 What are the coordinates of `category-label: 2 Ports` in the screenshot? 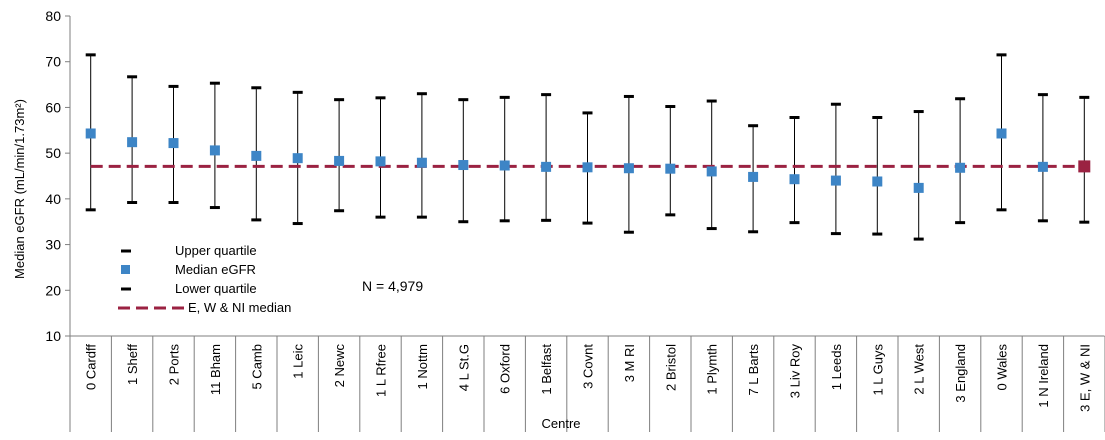 It's located at (174, 365).